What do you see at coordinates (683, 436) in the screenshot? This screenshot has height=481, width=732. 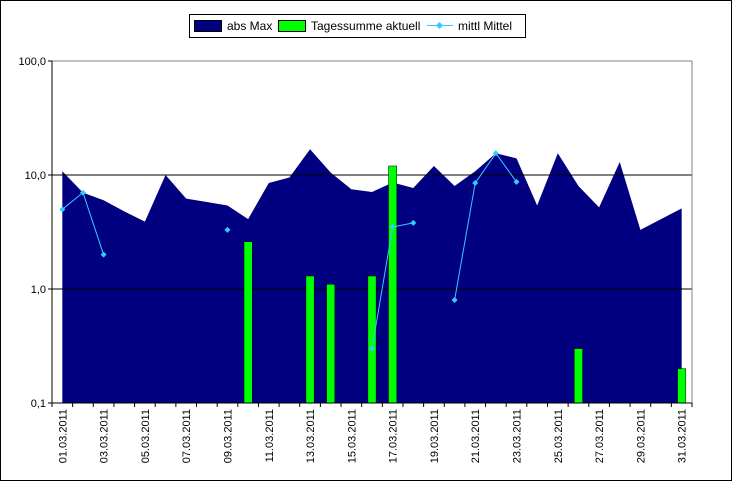 I see `x-tick-label: 31.03.2011` at bounding box center [683, 436].